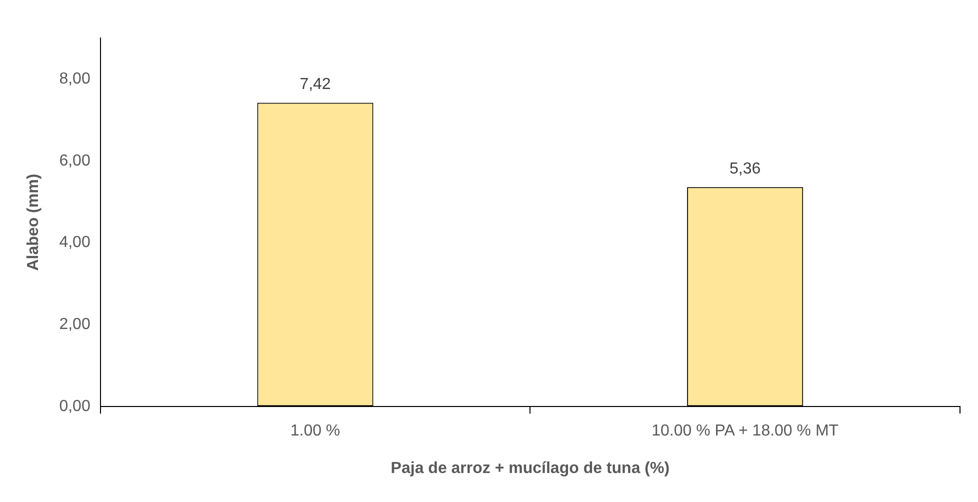  Describe the element at coordinates (74, 407) in the screenshot. I see `y-tick-label: 0,00` at that location.